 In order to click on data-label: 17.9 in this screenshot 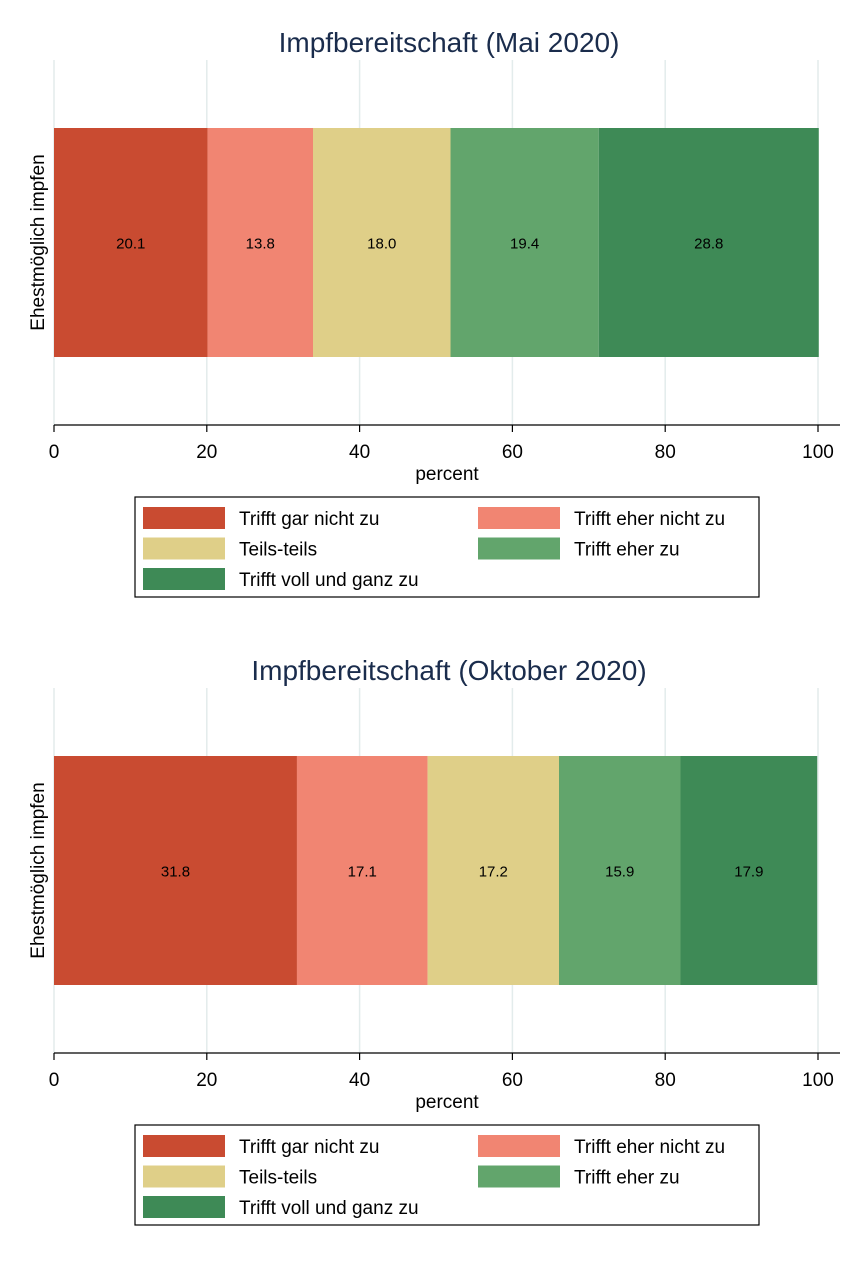, I will do `click(748, 872)`.